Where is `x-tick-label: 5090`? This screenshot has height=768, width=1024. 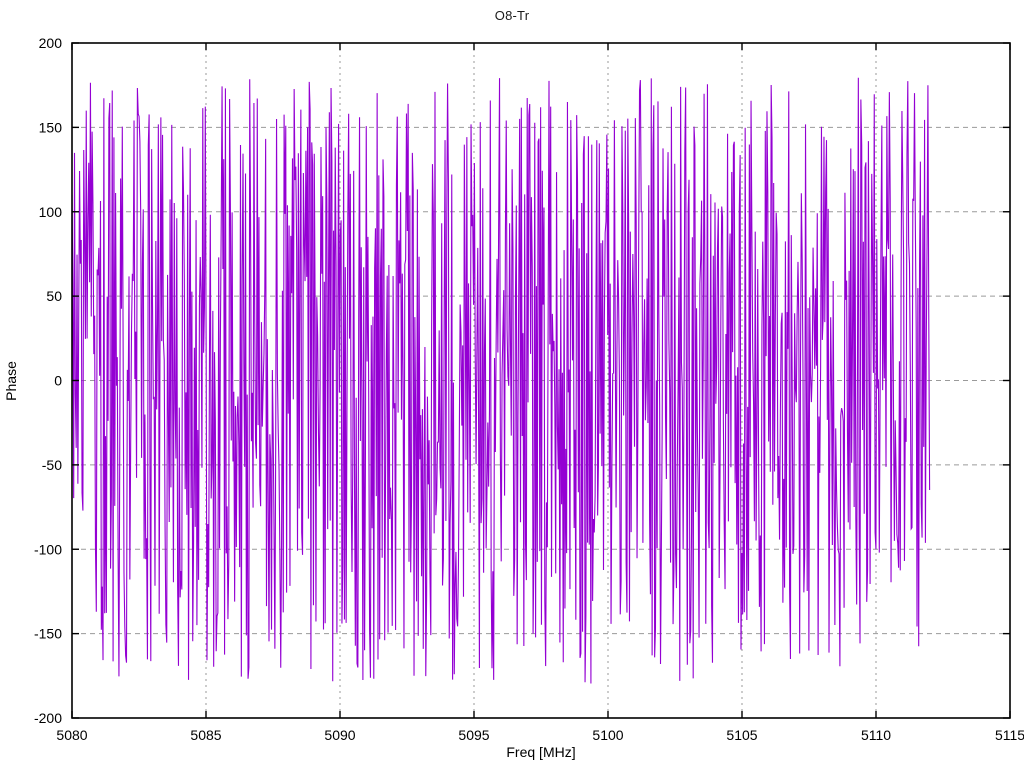 x-tick-label: 5090 is located at coordinates (339, 735).